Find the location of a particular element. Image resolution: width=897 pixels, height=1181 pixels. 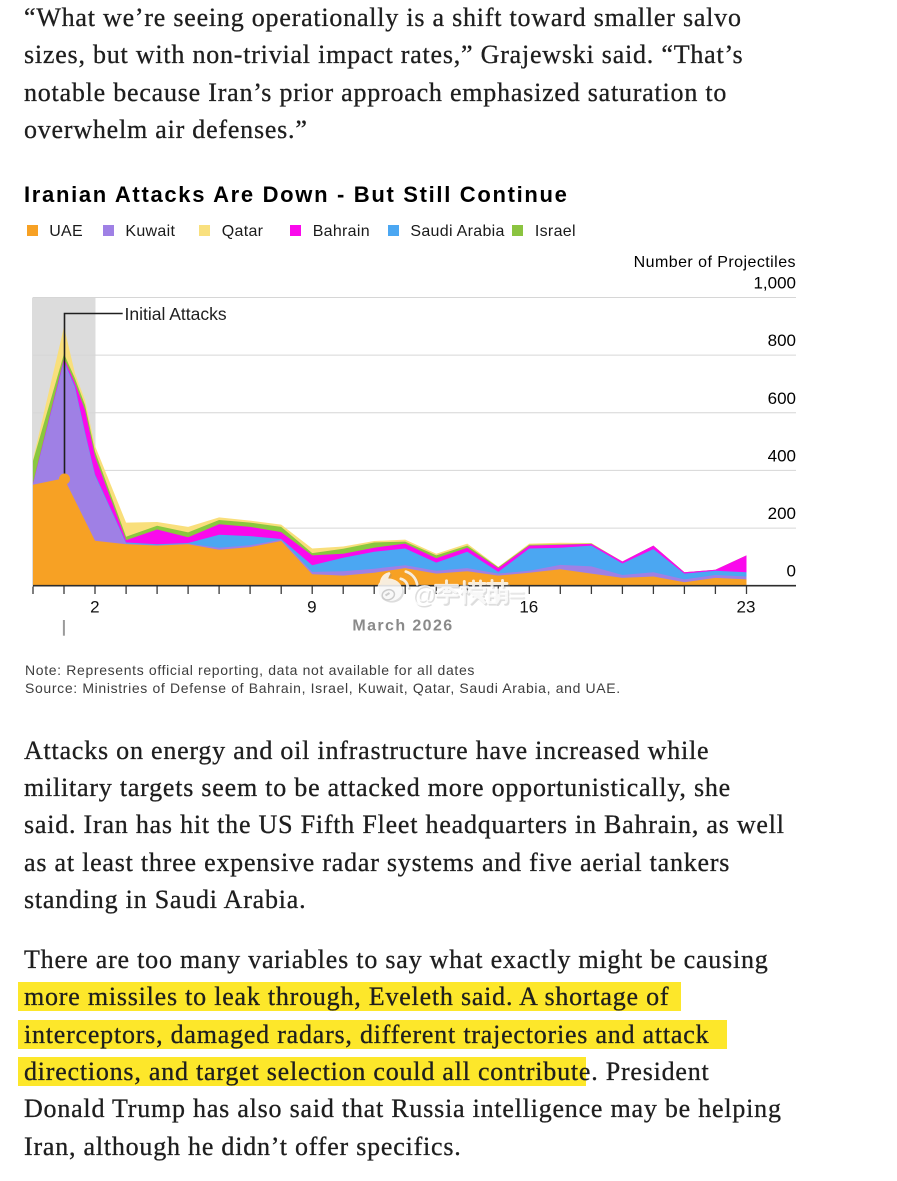

svg-text: Initial Attacks is located at coordinates (176, 314).